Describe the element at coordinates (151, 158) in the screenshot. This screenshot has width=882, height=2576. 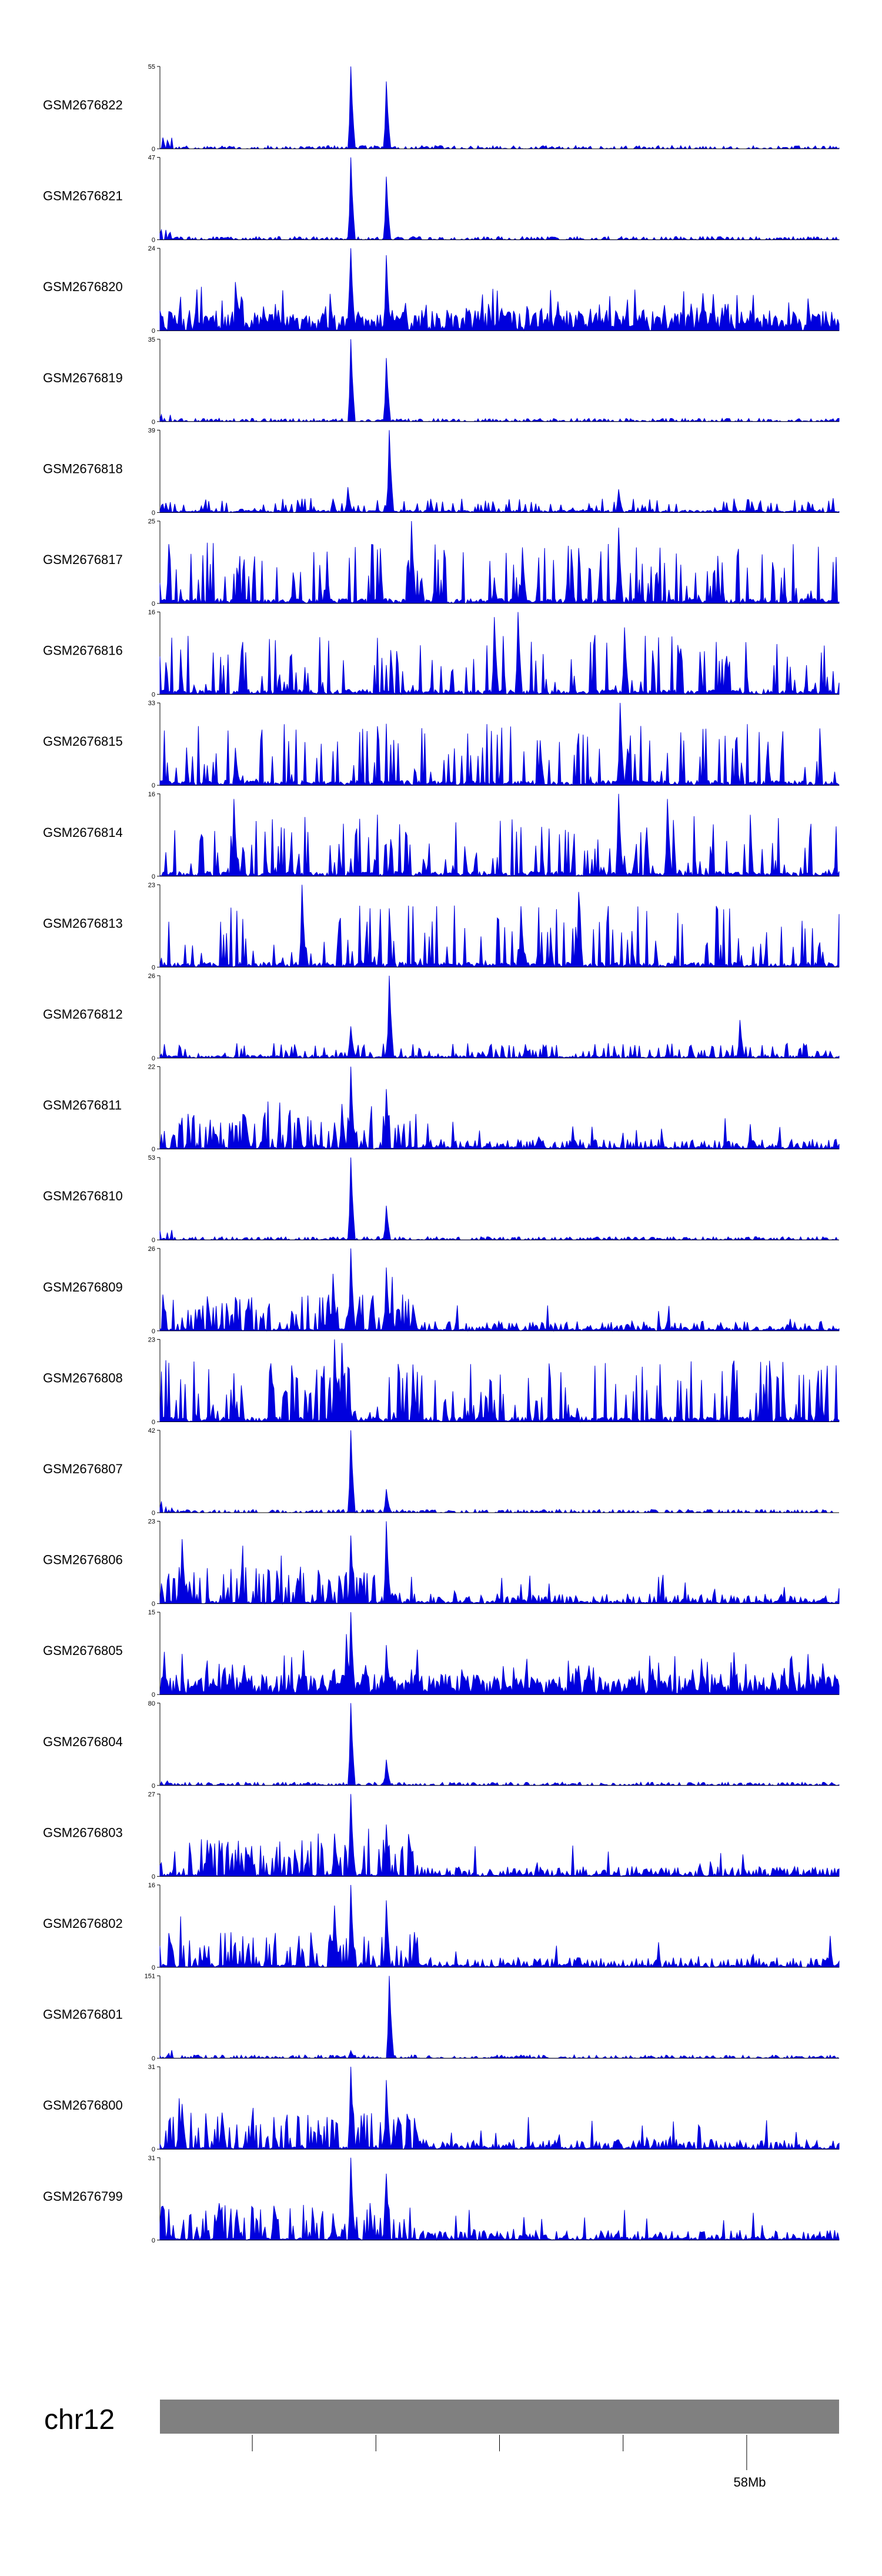
I see `y-max-label: 47` at that location.